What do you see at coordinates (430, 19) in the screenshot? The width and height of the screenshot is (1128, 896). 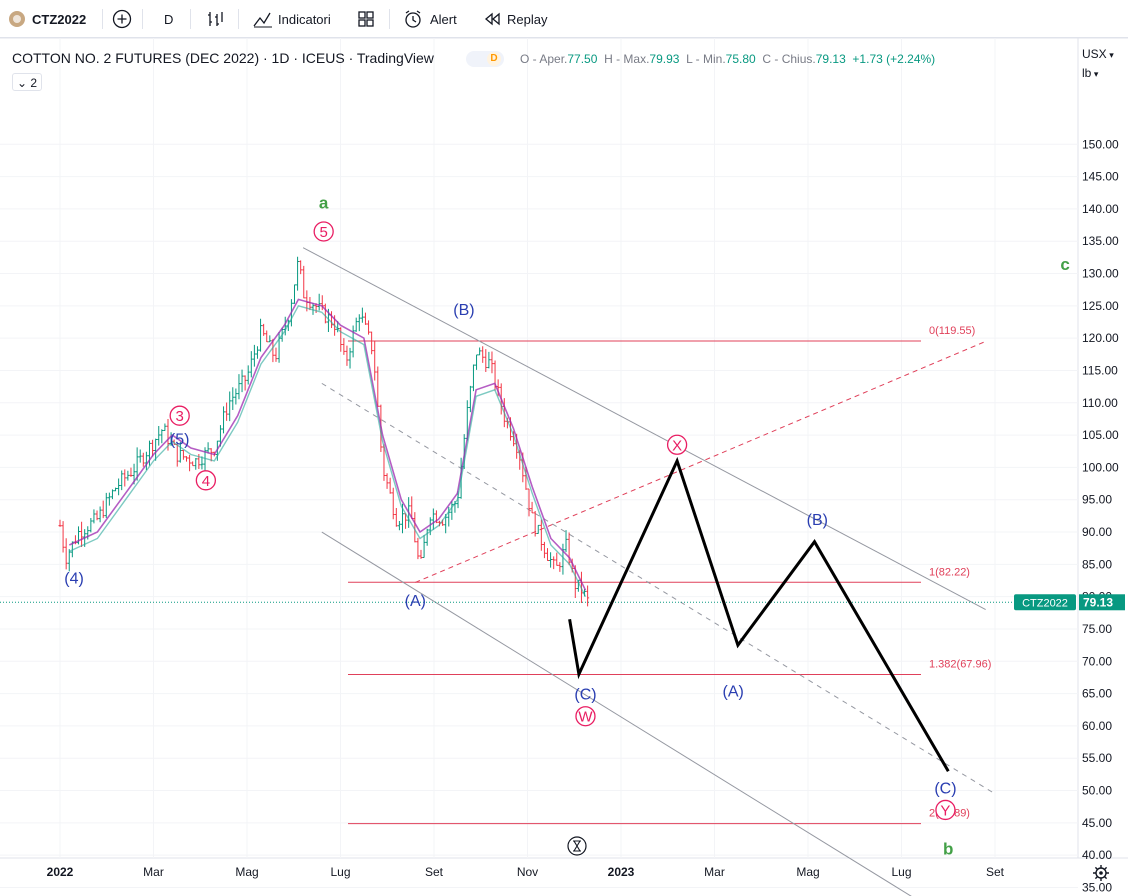 I see `alert-button: Alert` at bounding box center [430, 19].